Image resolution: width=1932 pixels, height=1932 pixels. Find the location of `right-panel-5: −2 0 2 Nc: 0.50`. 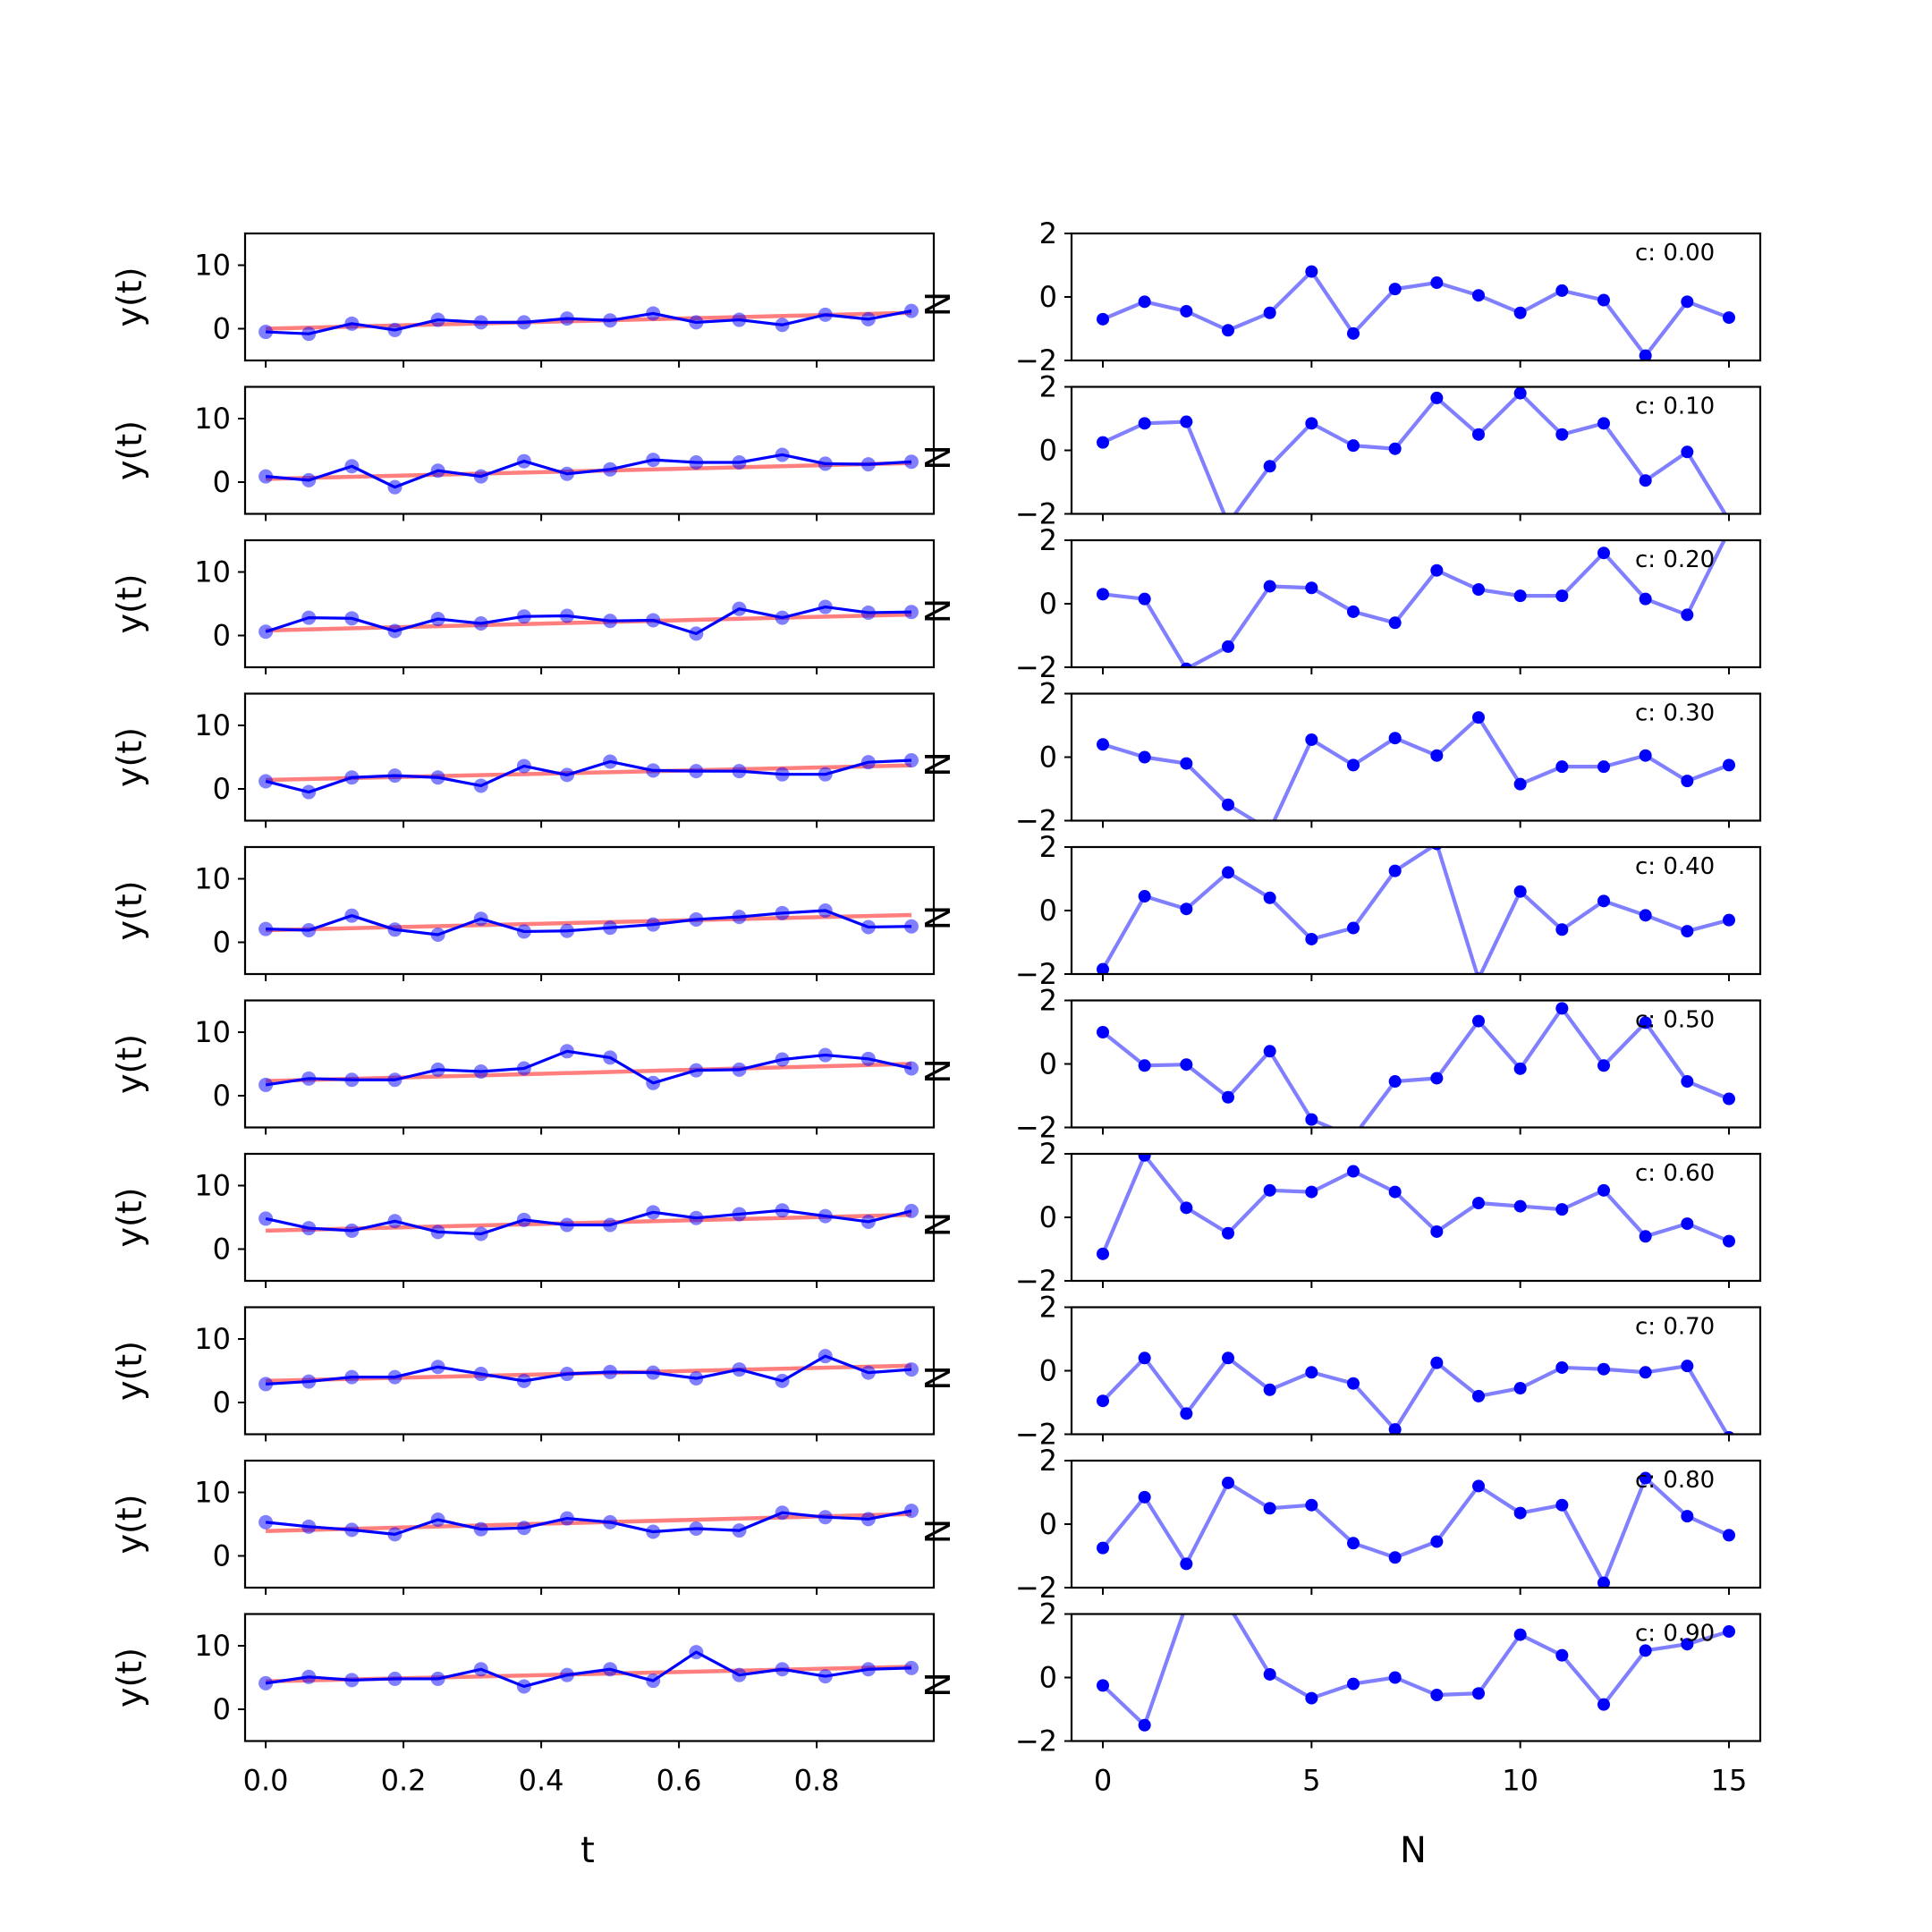

right-panel-5: −2 0 2 Nc: 0.50 is located at coordinates (1340, 1064).